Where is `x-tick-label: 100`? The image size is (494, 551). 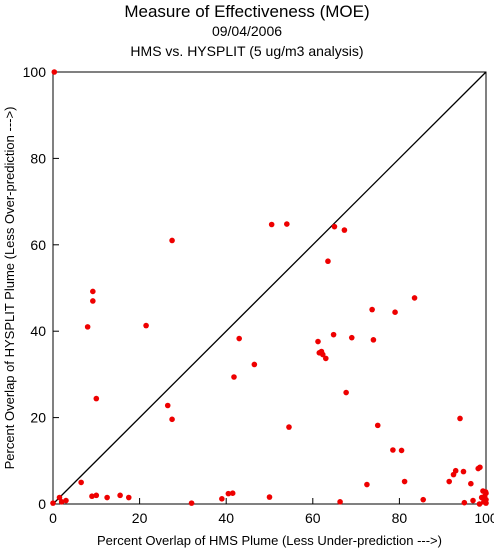 x-tick-label: 100 is located at coordinates (484, 518).